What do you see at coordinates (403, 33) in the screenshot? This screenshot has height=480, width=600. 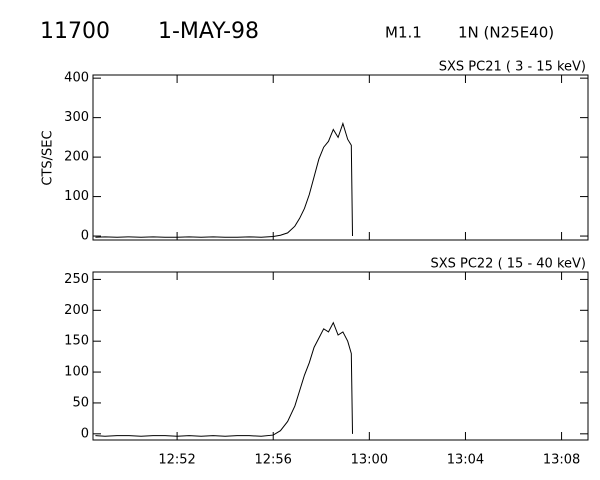 I see `flare-class: M1.1` at bounding box center [403, 33].